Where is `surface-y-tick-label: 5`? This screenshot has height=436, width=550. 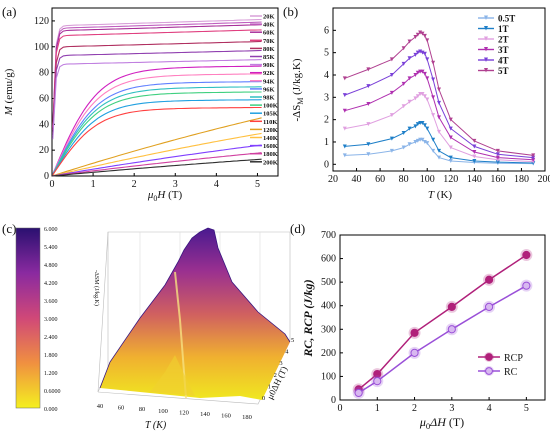
surface-y-tick-label: 5 is located at coordinates (292, 340).